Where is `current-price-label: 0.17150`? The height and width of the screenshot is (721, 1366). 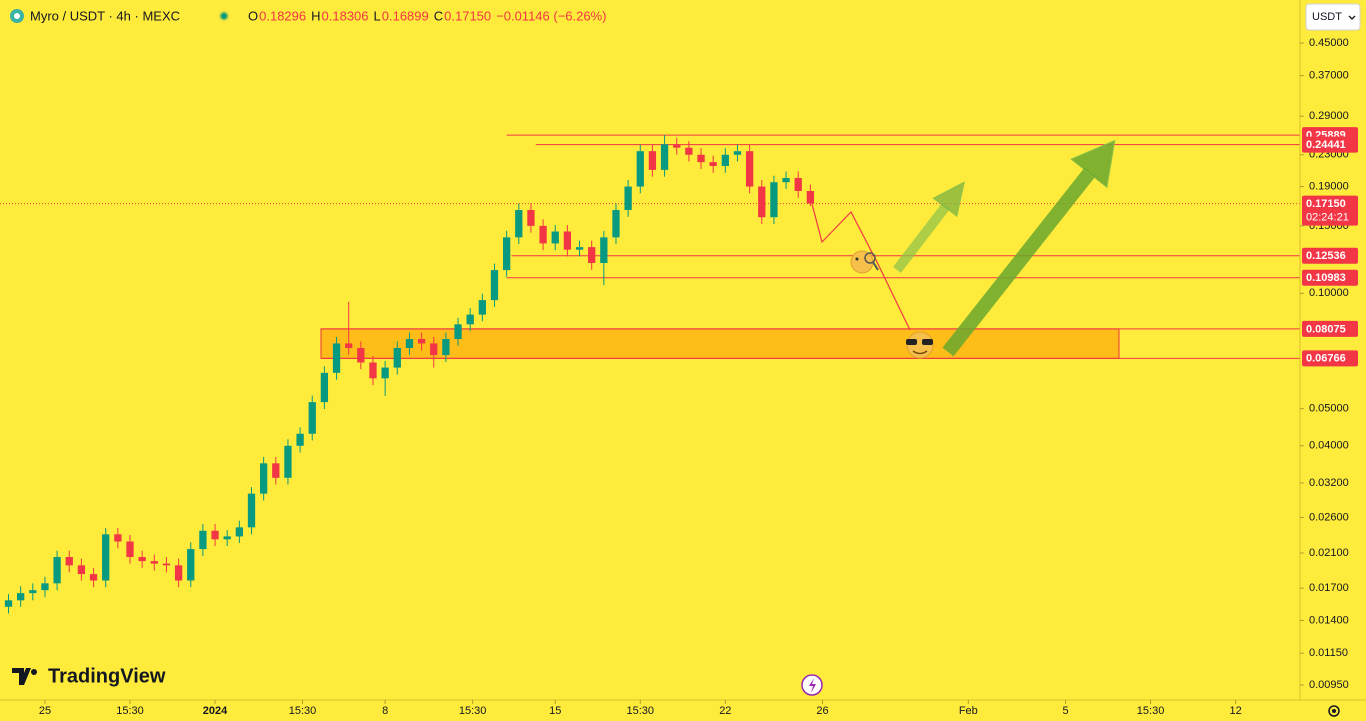
current-price-label: 0.17150 is located at coordinates (1326, 204).